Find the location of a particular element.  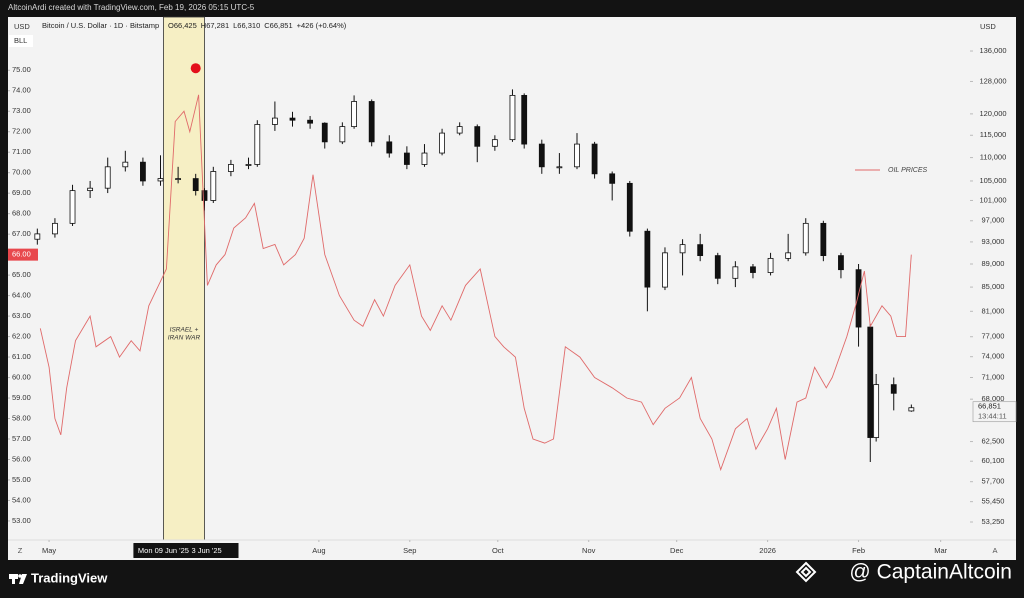

range-label: 23 Jun '25 is located at coordinates (204, 550).